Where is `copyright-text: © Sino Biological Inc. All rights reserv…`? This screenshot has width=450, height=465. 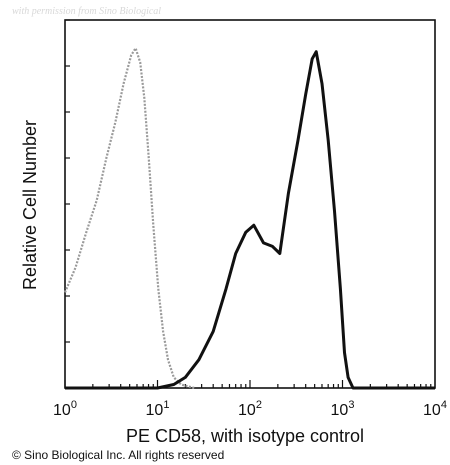 copyright-text: © Sino Biological Inc. All rights reserv… is located at coordinates (118, 455).